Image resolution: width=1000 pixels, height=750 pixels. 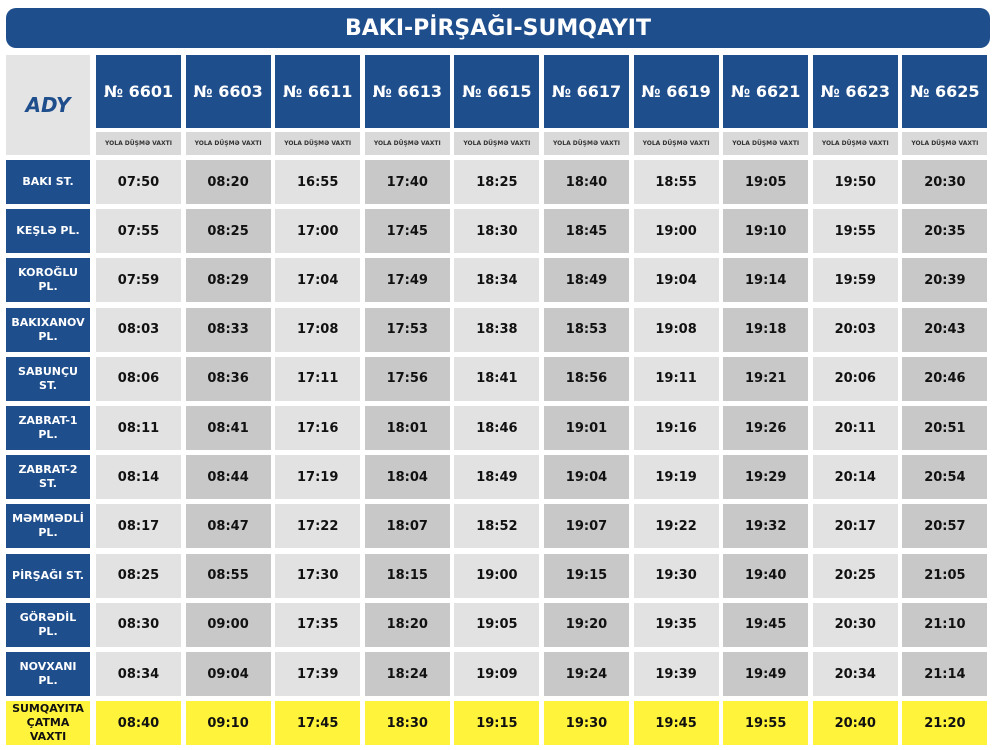 What do you see at coordinates (48, 526) in the screenshot?
I see `station-name: MƏMMƏDLİ PL.` at bounding box center [48, 526].